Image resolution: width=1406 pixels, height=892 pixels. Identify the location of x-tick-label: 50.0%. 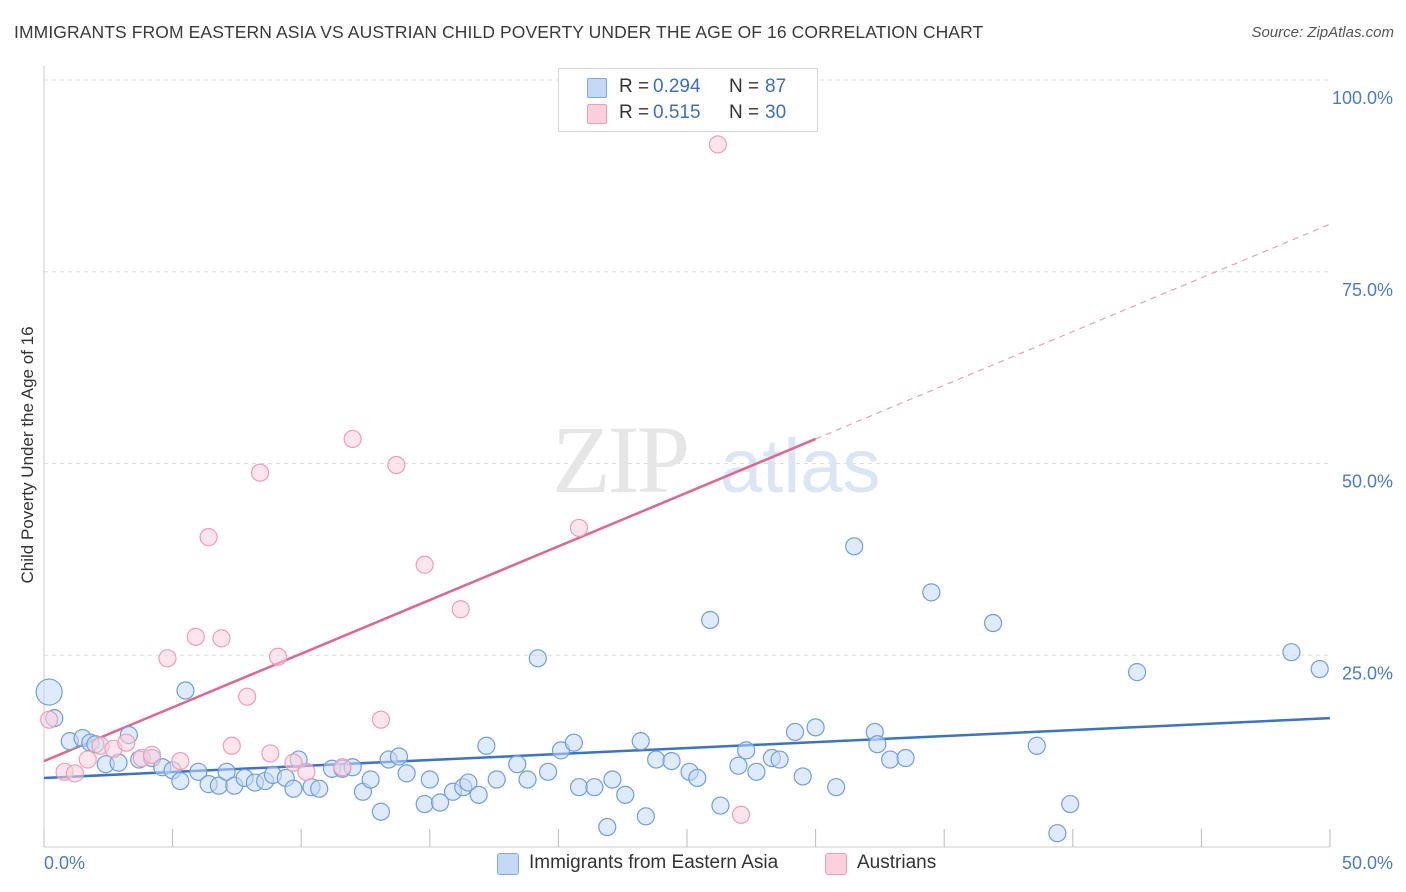
(1367, 863).